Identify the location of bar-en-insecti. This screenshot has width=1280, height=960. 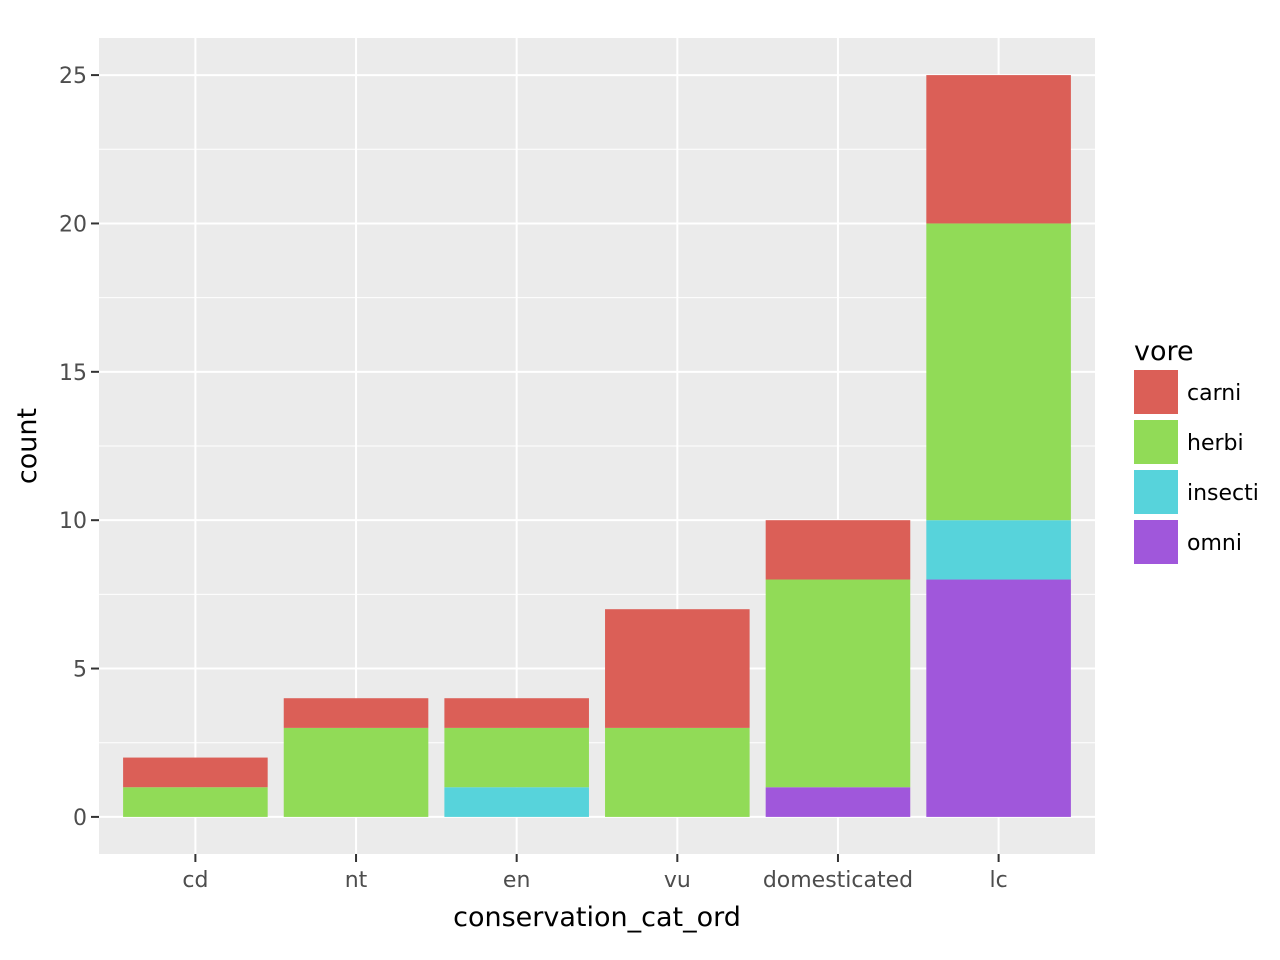
(516, 802).